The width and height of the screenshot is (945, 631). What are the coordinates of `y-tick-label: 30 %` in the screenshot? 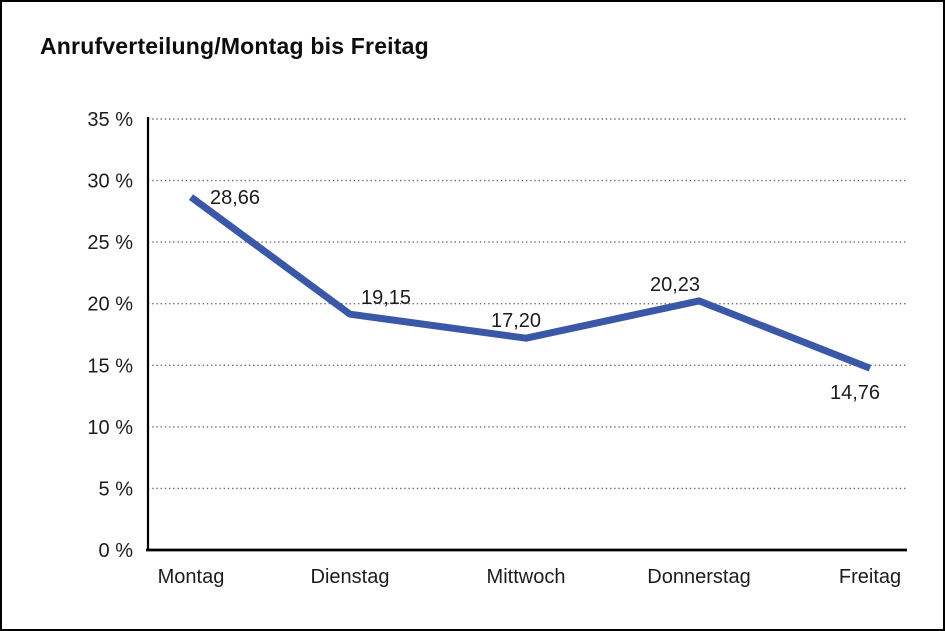 It's located at (110, 182).